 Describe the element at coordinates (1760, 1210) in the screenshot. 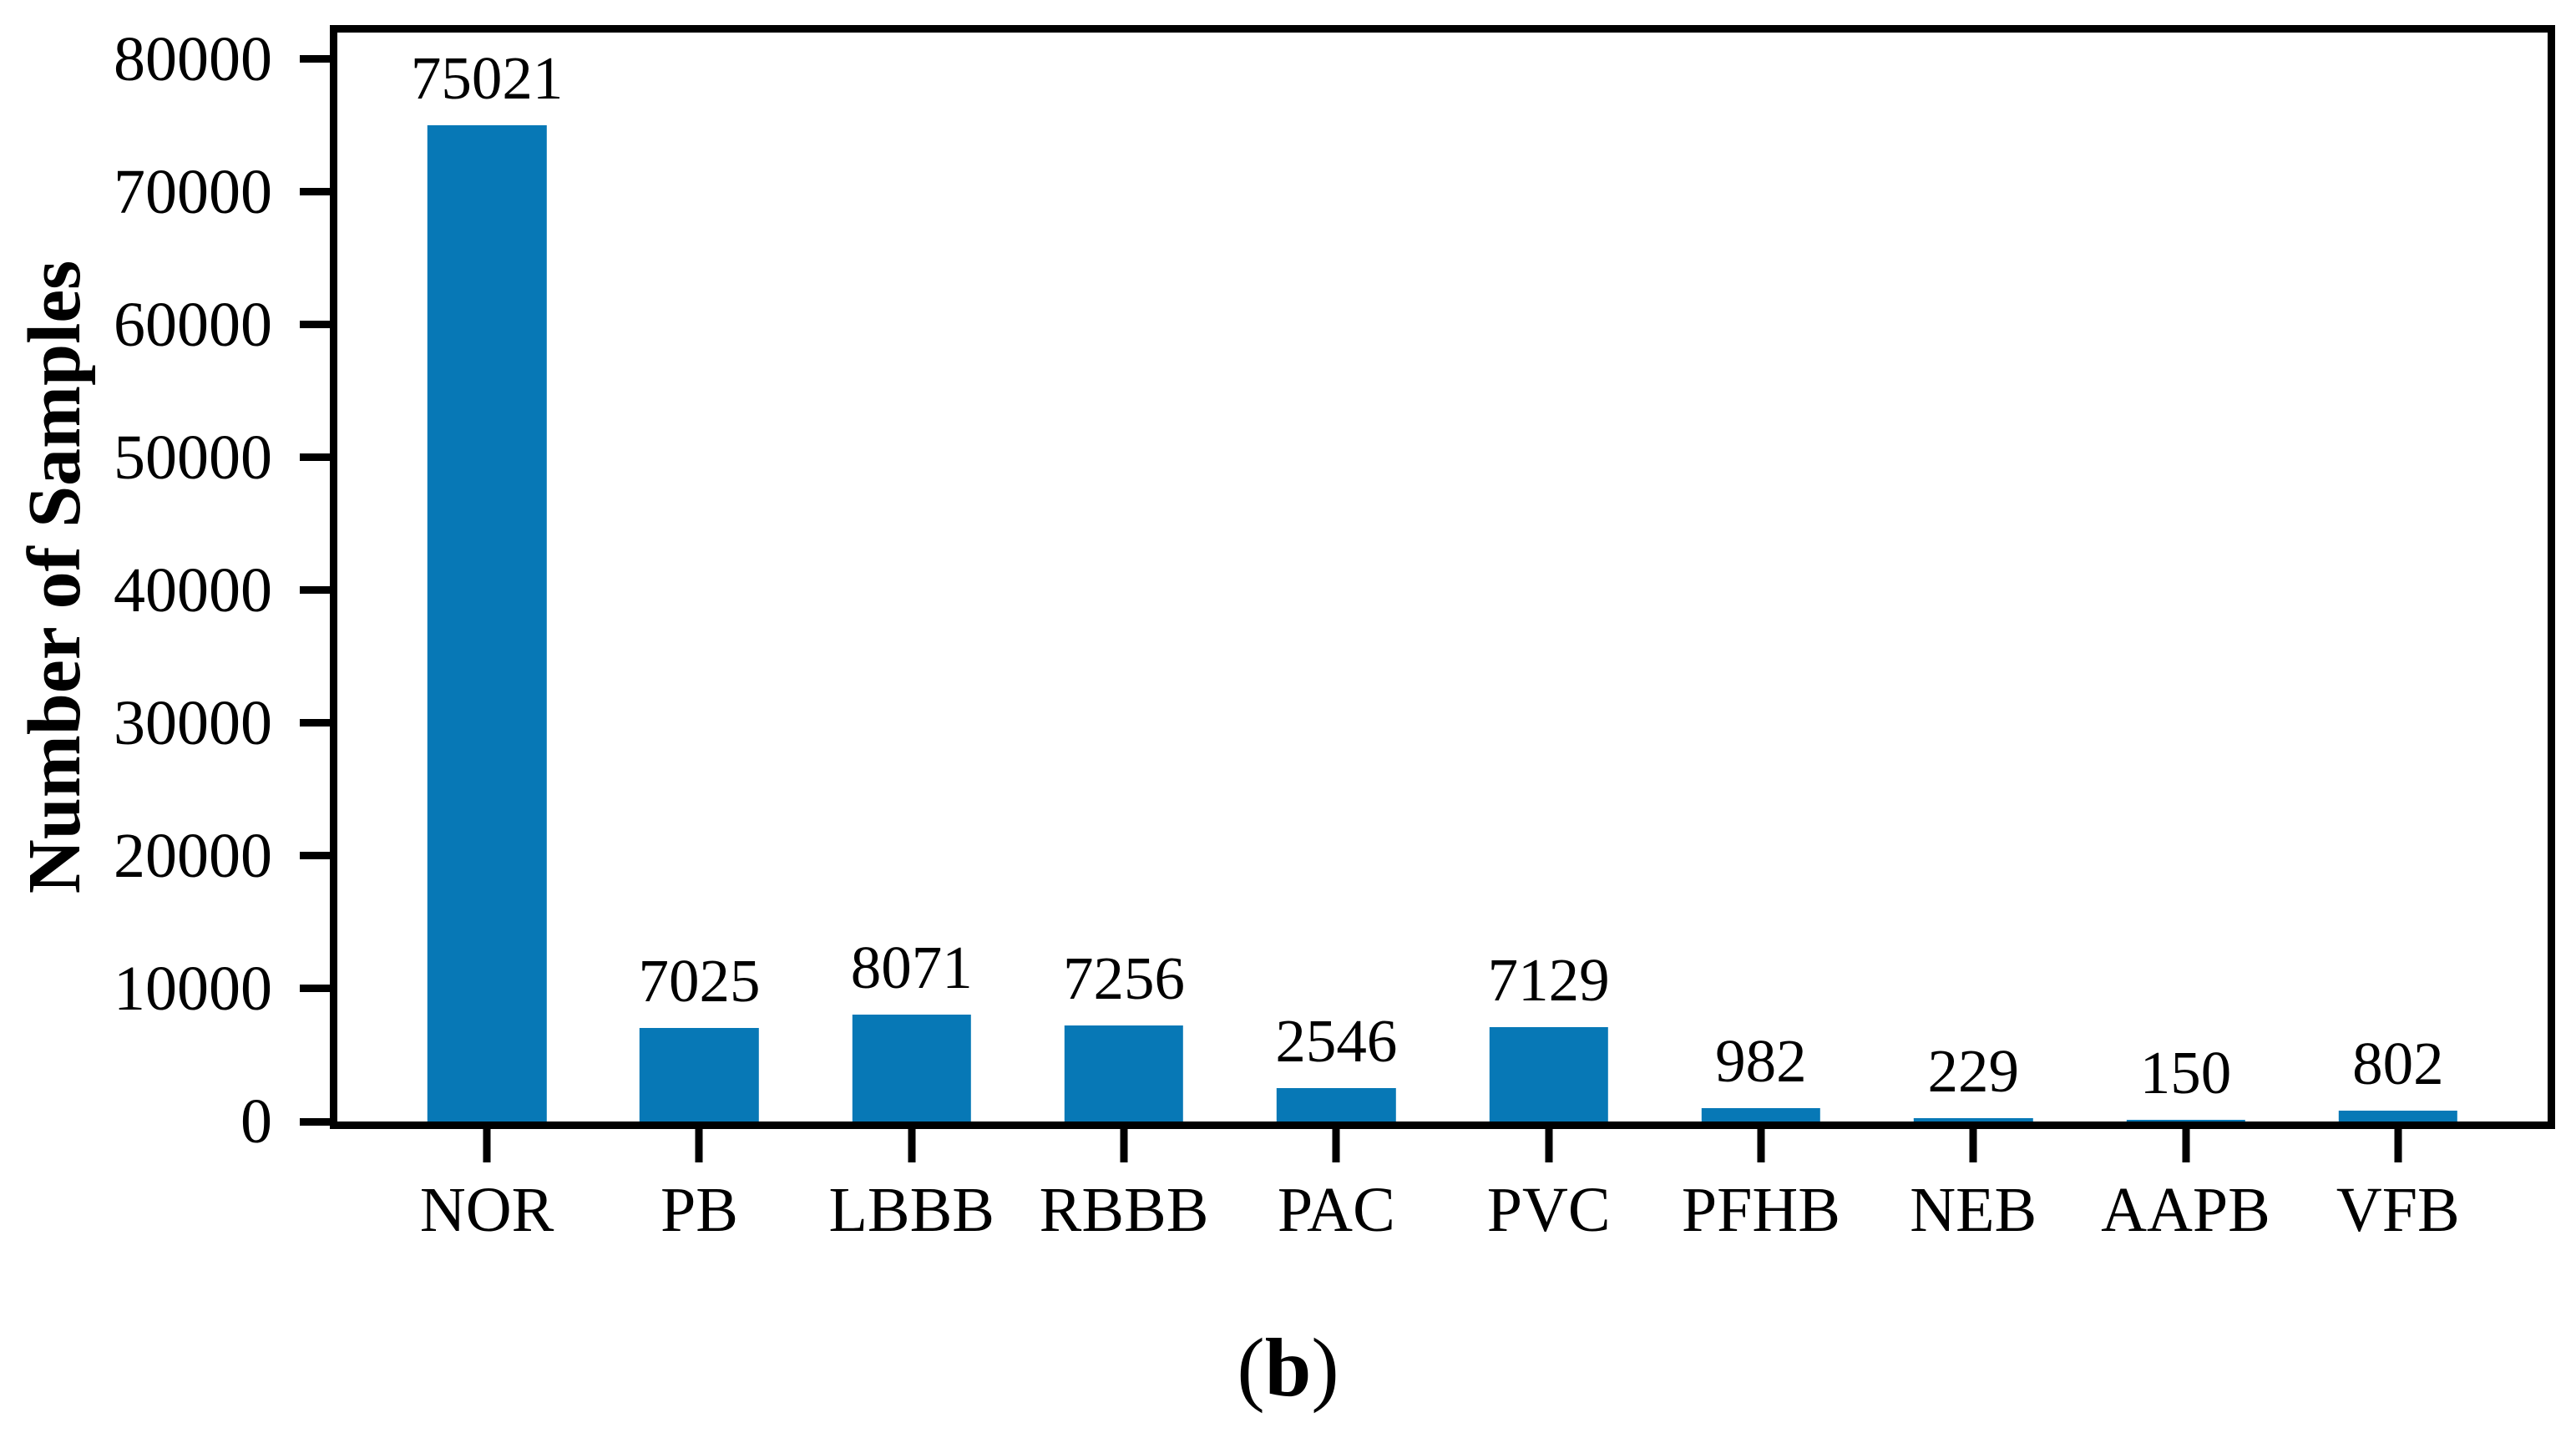

I see `category-label: PFHB` at that location.